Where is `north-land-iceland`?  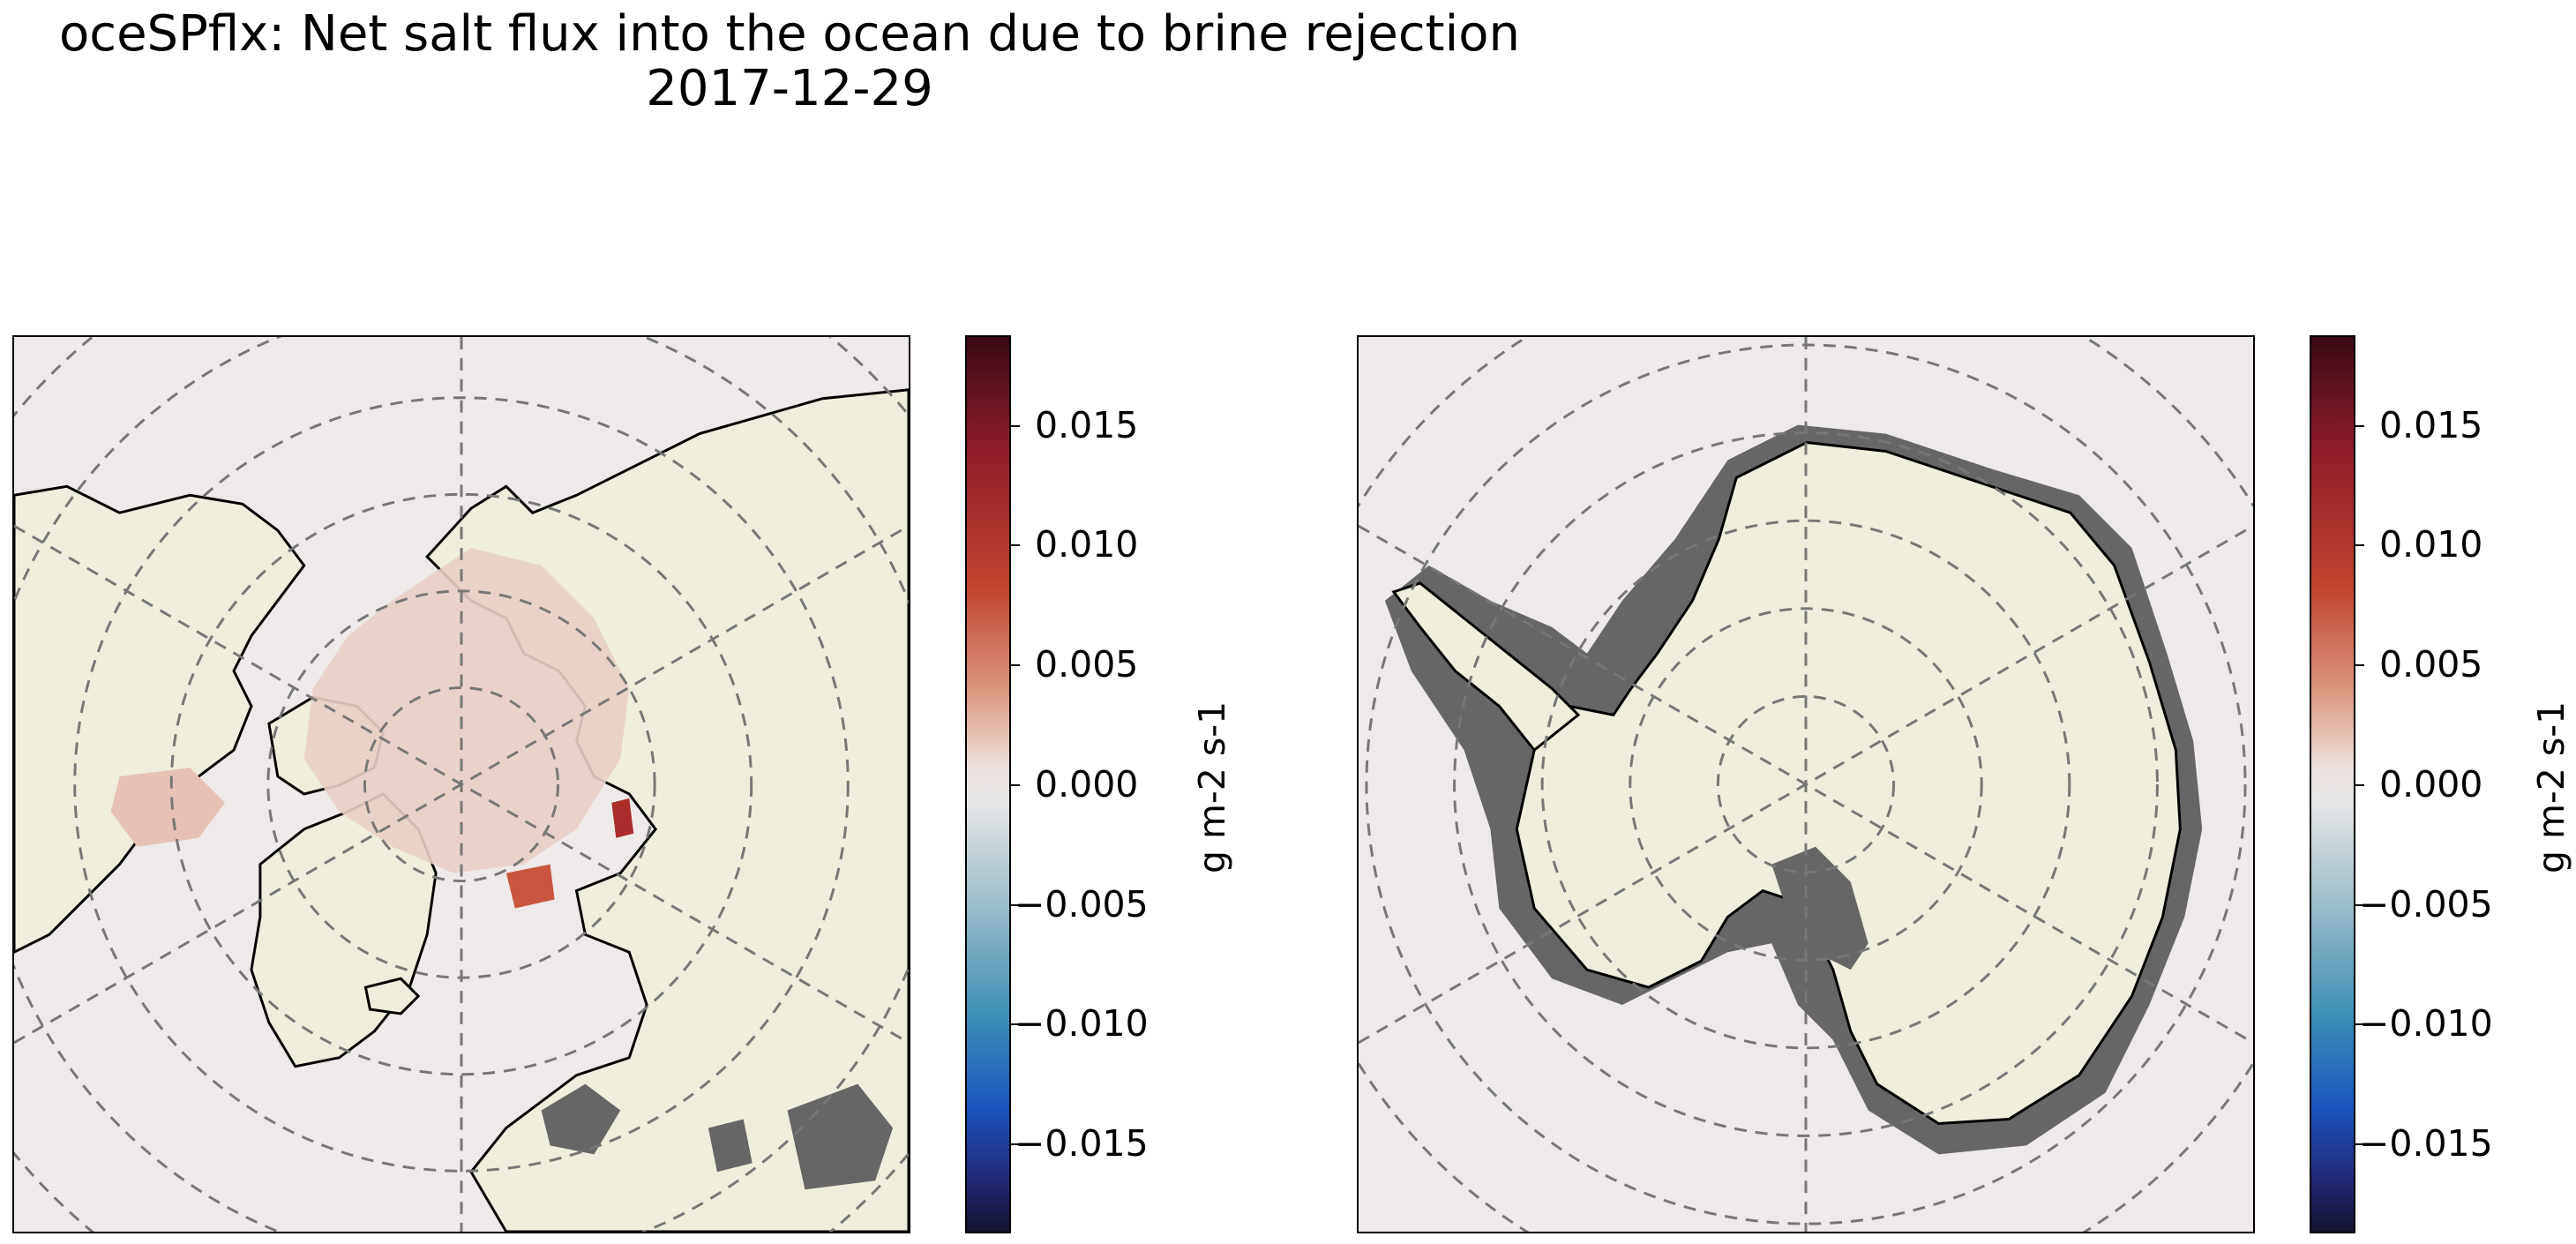 north-land-iceland is located at coordinates (392, 996).